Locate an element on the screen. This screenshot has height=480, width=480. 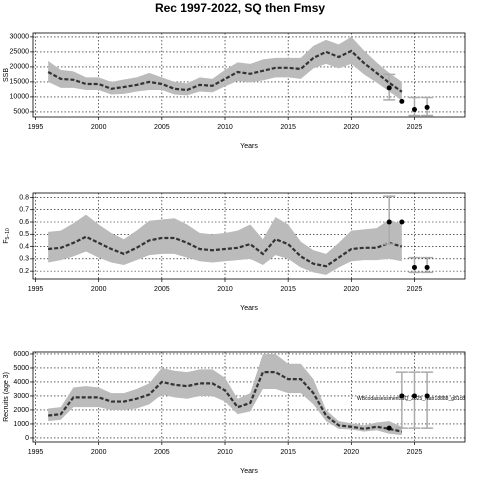
y-tick-label: 1000 is located at coordinates (21, 424).